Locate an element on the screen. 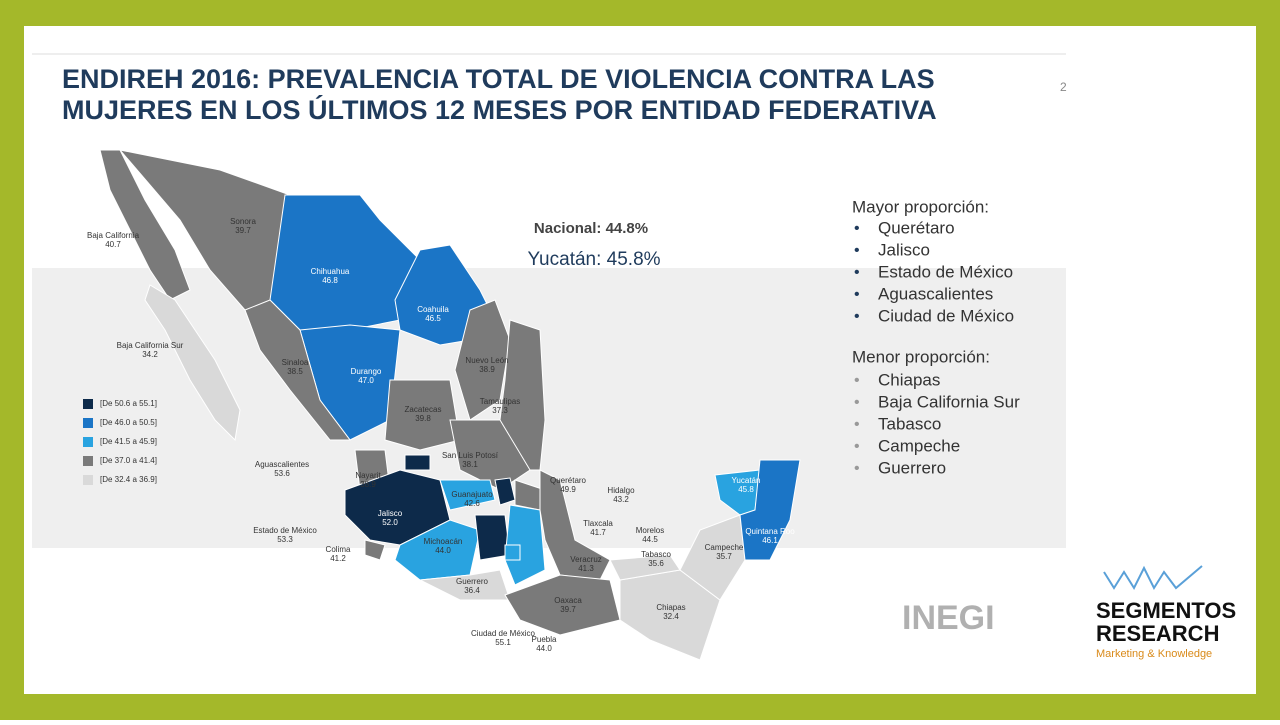  state-value: 44.0 is located at coordinates (544, 648).